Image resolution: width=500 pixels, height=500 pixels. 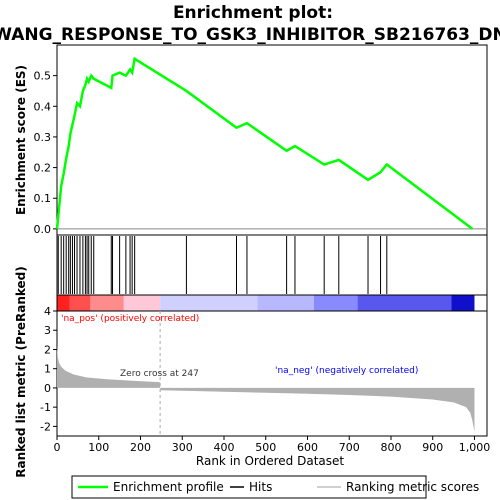 I want to click on es-y-tick-label: 0.0, so click(x=43, y=229).